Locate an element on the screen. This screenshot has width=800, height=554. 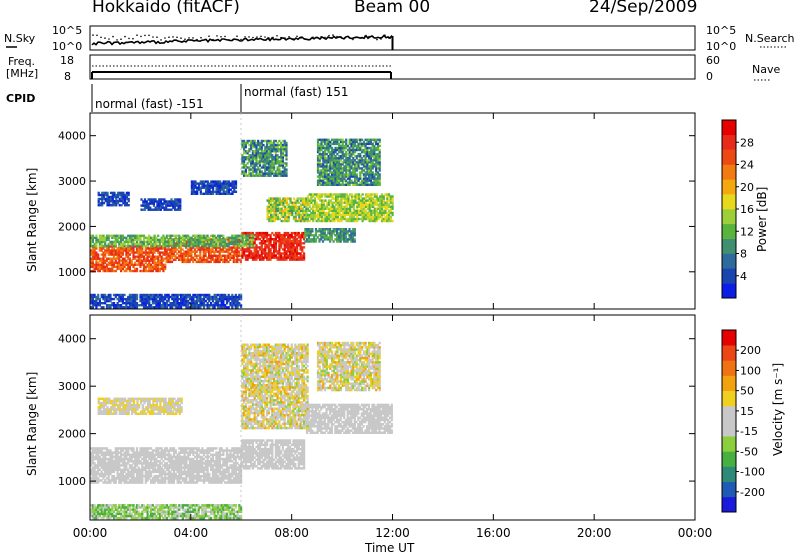
power-ytick-label: 3000 is located at coordinates (72, 181).